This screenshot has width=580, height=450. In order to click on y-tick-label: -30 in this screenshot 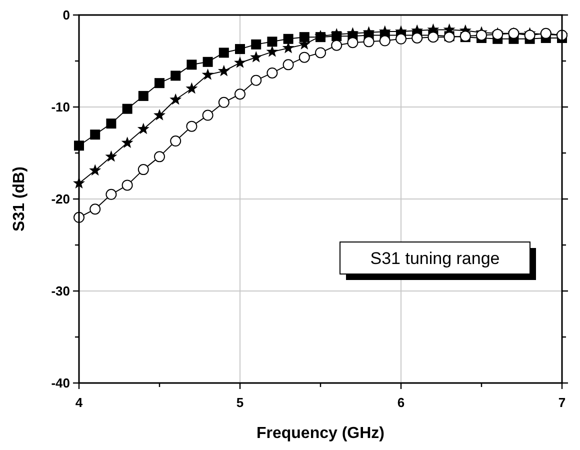, I will do `click(60, 291)`.